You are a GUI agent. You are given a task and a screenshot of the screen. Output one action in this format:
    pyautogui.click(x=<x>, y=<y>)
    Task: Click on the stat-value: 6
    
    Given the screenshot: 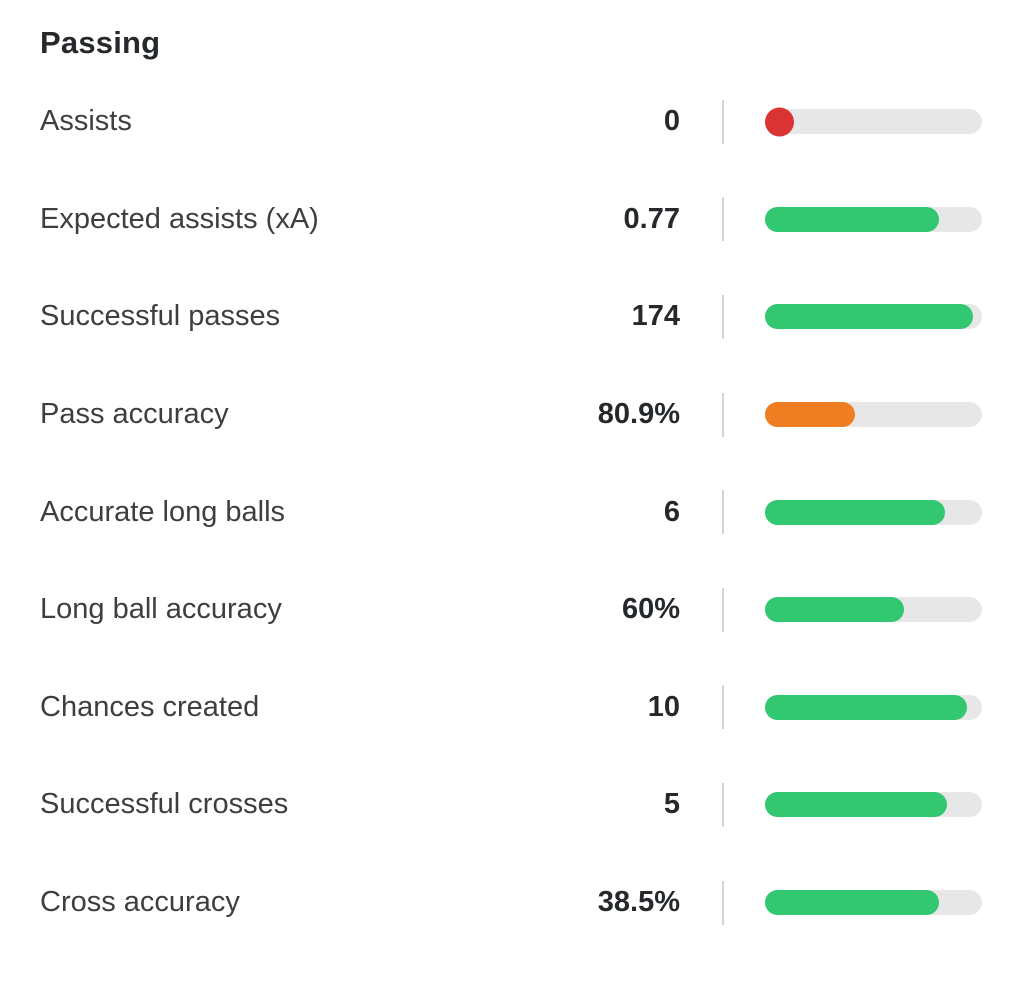 What is the action you would take?
    pyautogui.click(x=671, y=511)
    